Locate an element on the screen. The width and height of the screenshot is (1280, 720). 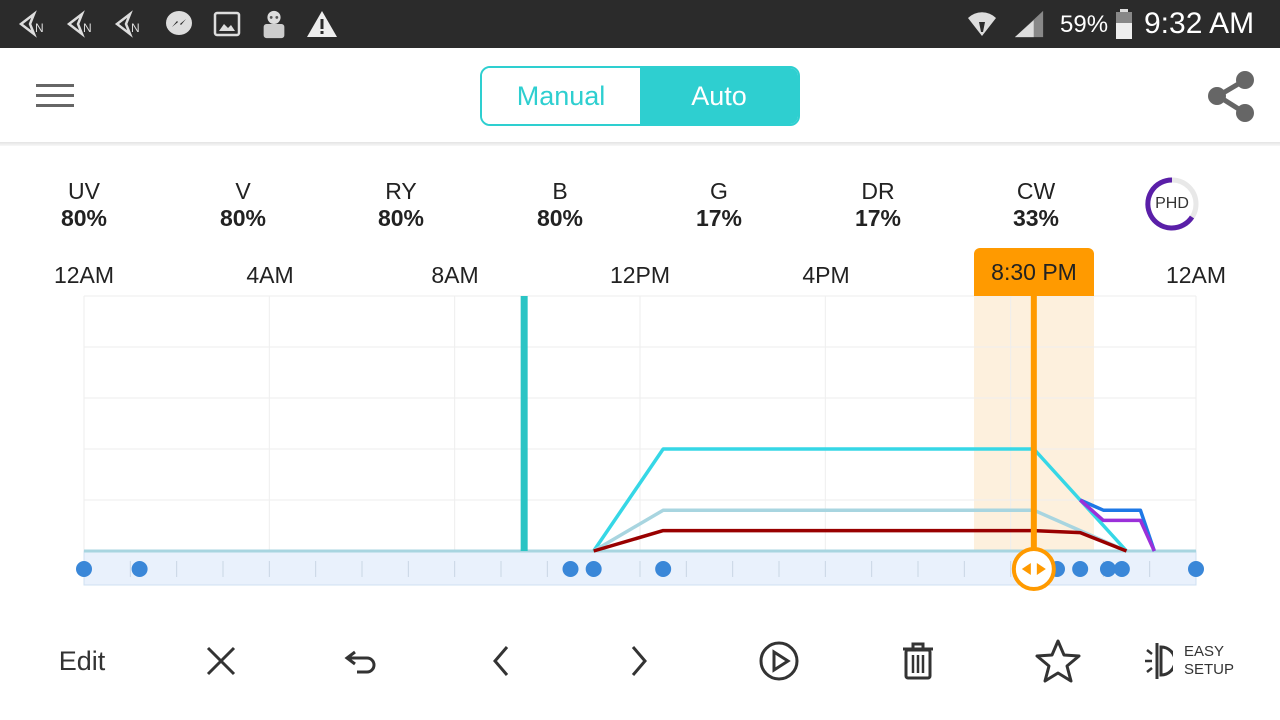
time-label-4am: 4AM is located at coordinates (270, 275).